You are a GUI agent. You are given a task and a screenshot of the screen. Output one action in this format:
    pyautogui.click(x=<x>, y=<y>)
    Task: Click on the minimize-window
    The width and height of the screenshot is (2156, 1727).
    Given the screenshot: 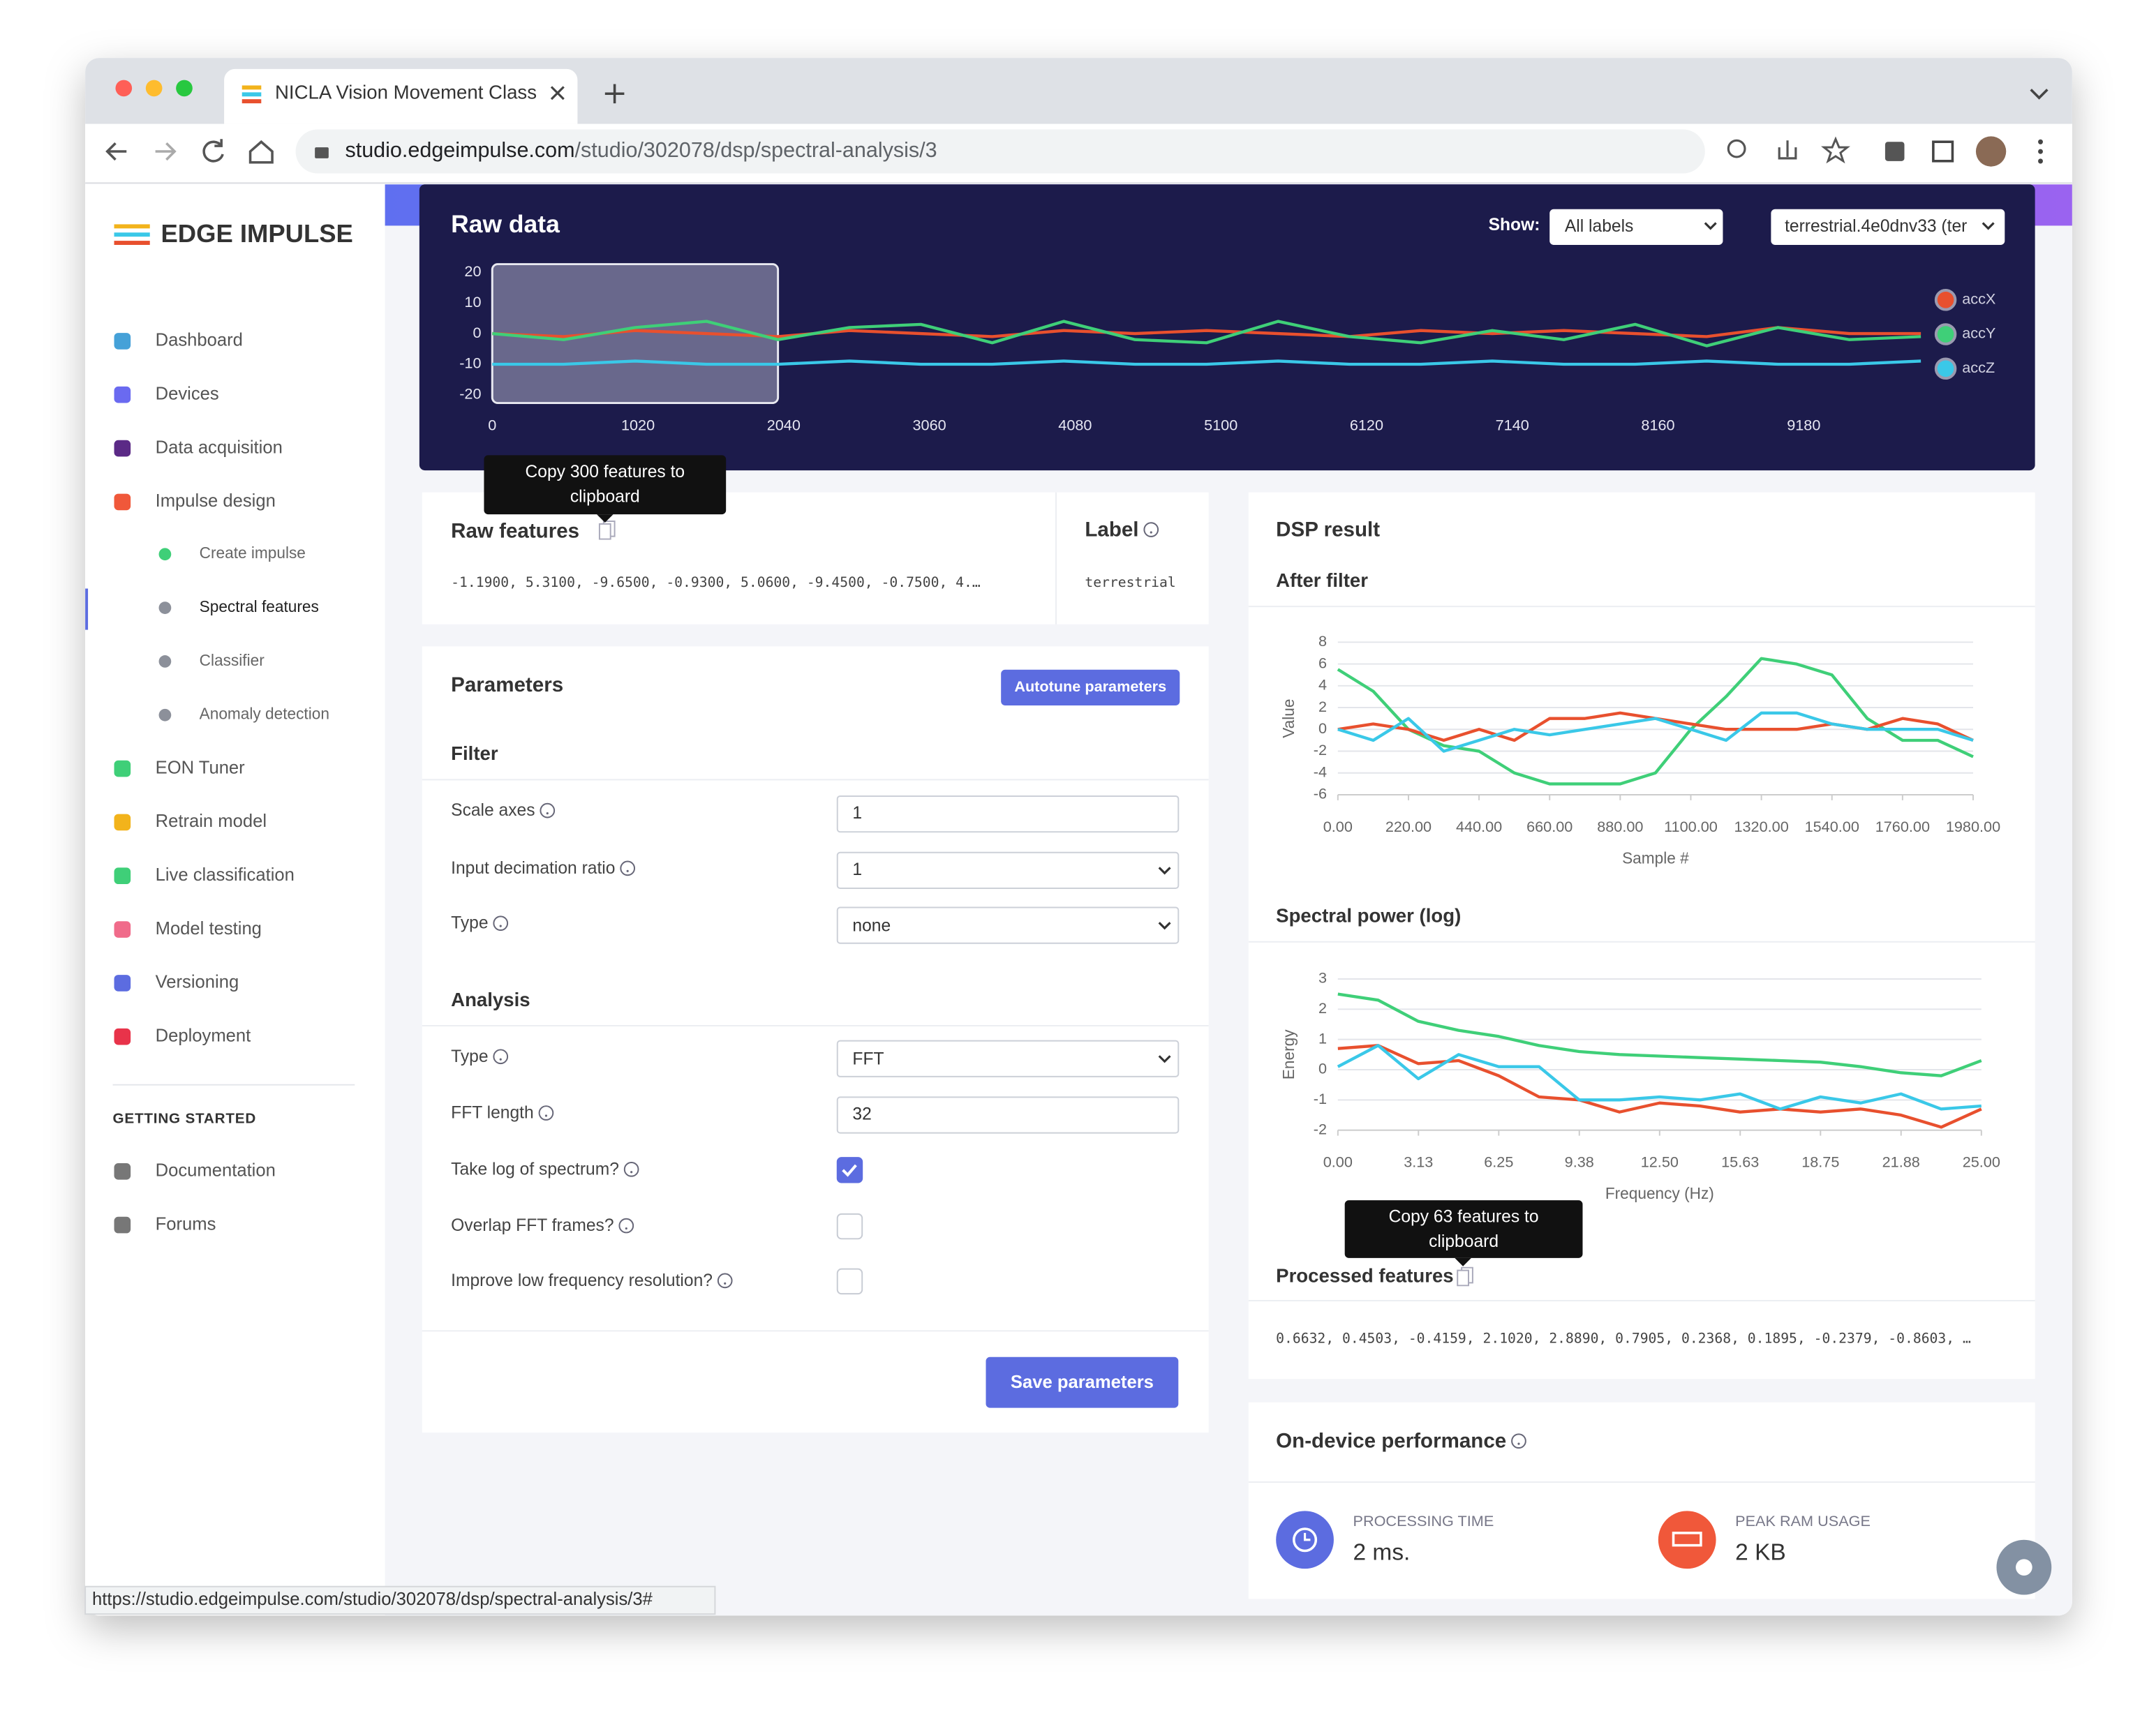 What is the action you would take?
    pyautogui.click(x=154, y=88)
    